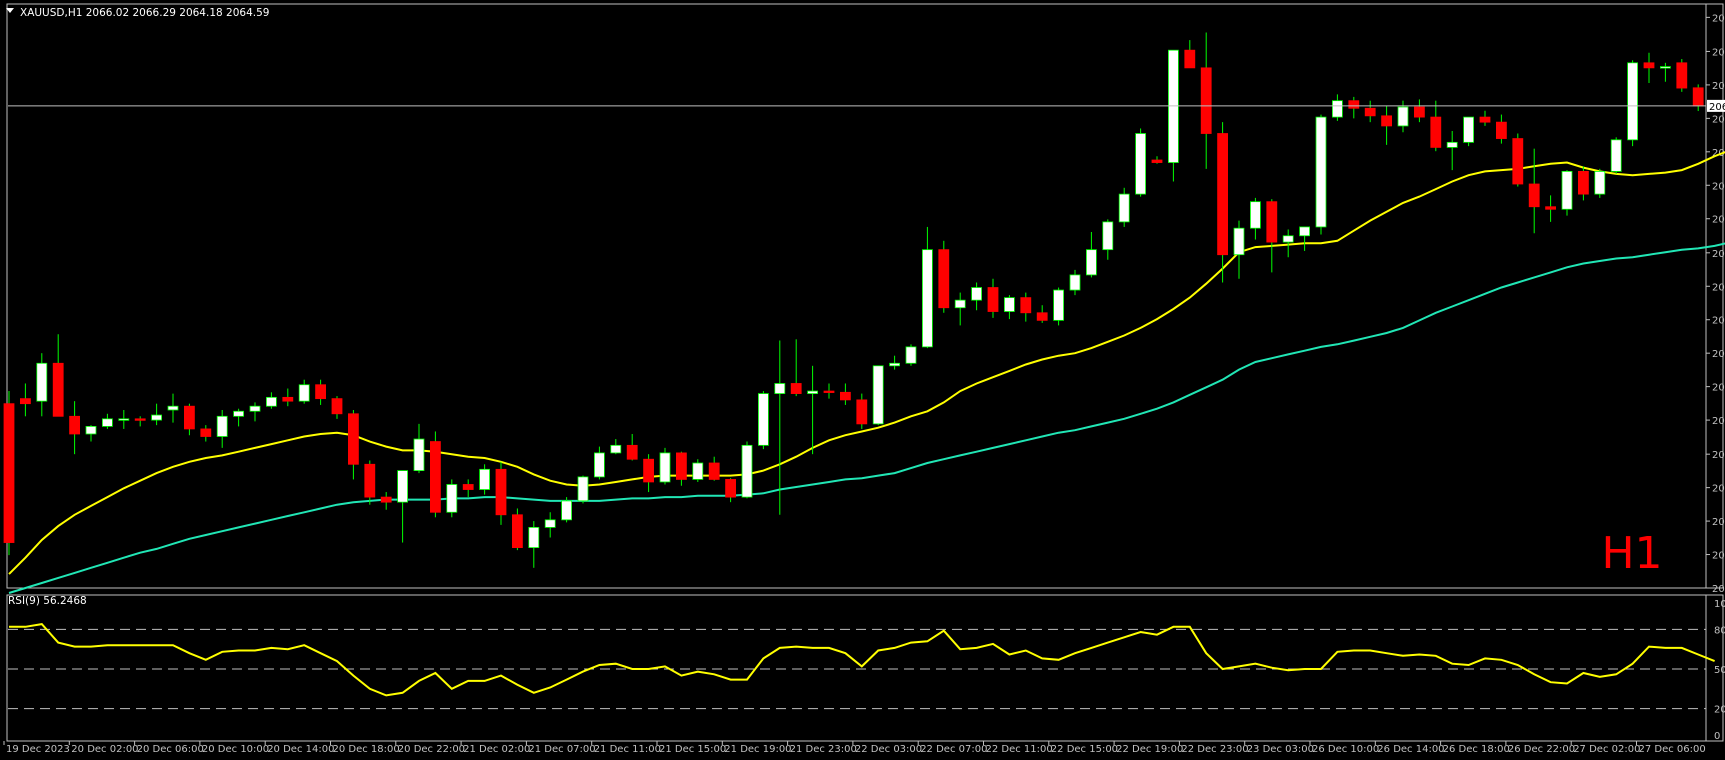  Describe the element at coordinates (692, 749) in the screenshot. I see `time-tick-label: 21 Dec 15:00` at that location.